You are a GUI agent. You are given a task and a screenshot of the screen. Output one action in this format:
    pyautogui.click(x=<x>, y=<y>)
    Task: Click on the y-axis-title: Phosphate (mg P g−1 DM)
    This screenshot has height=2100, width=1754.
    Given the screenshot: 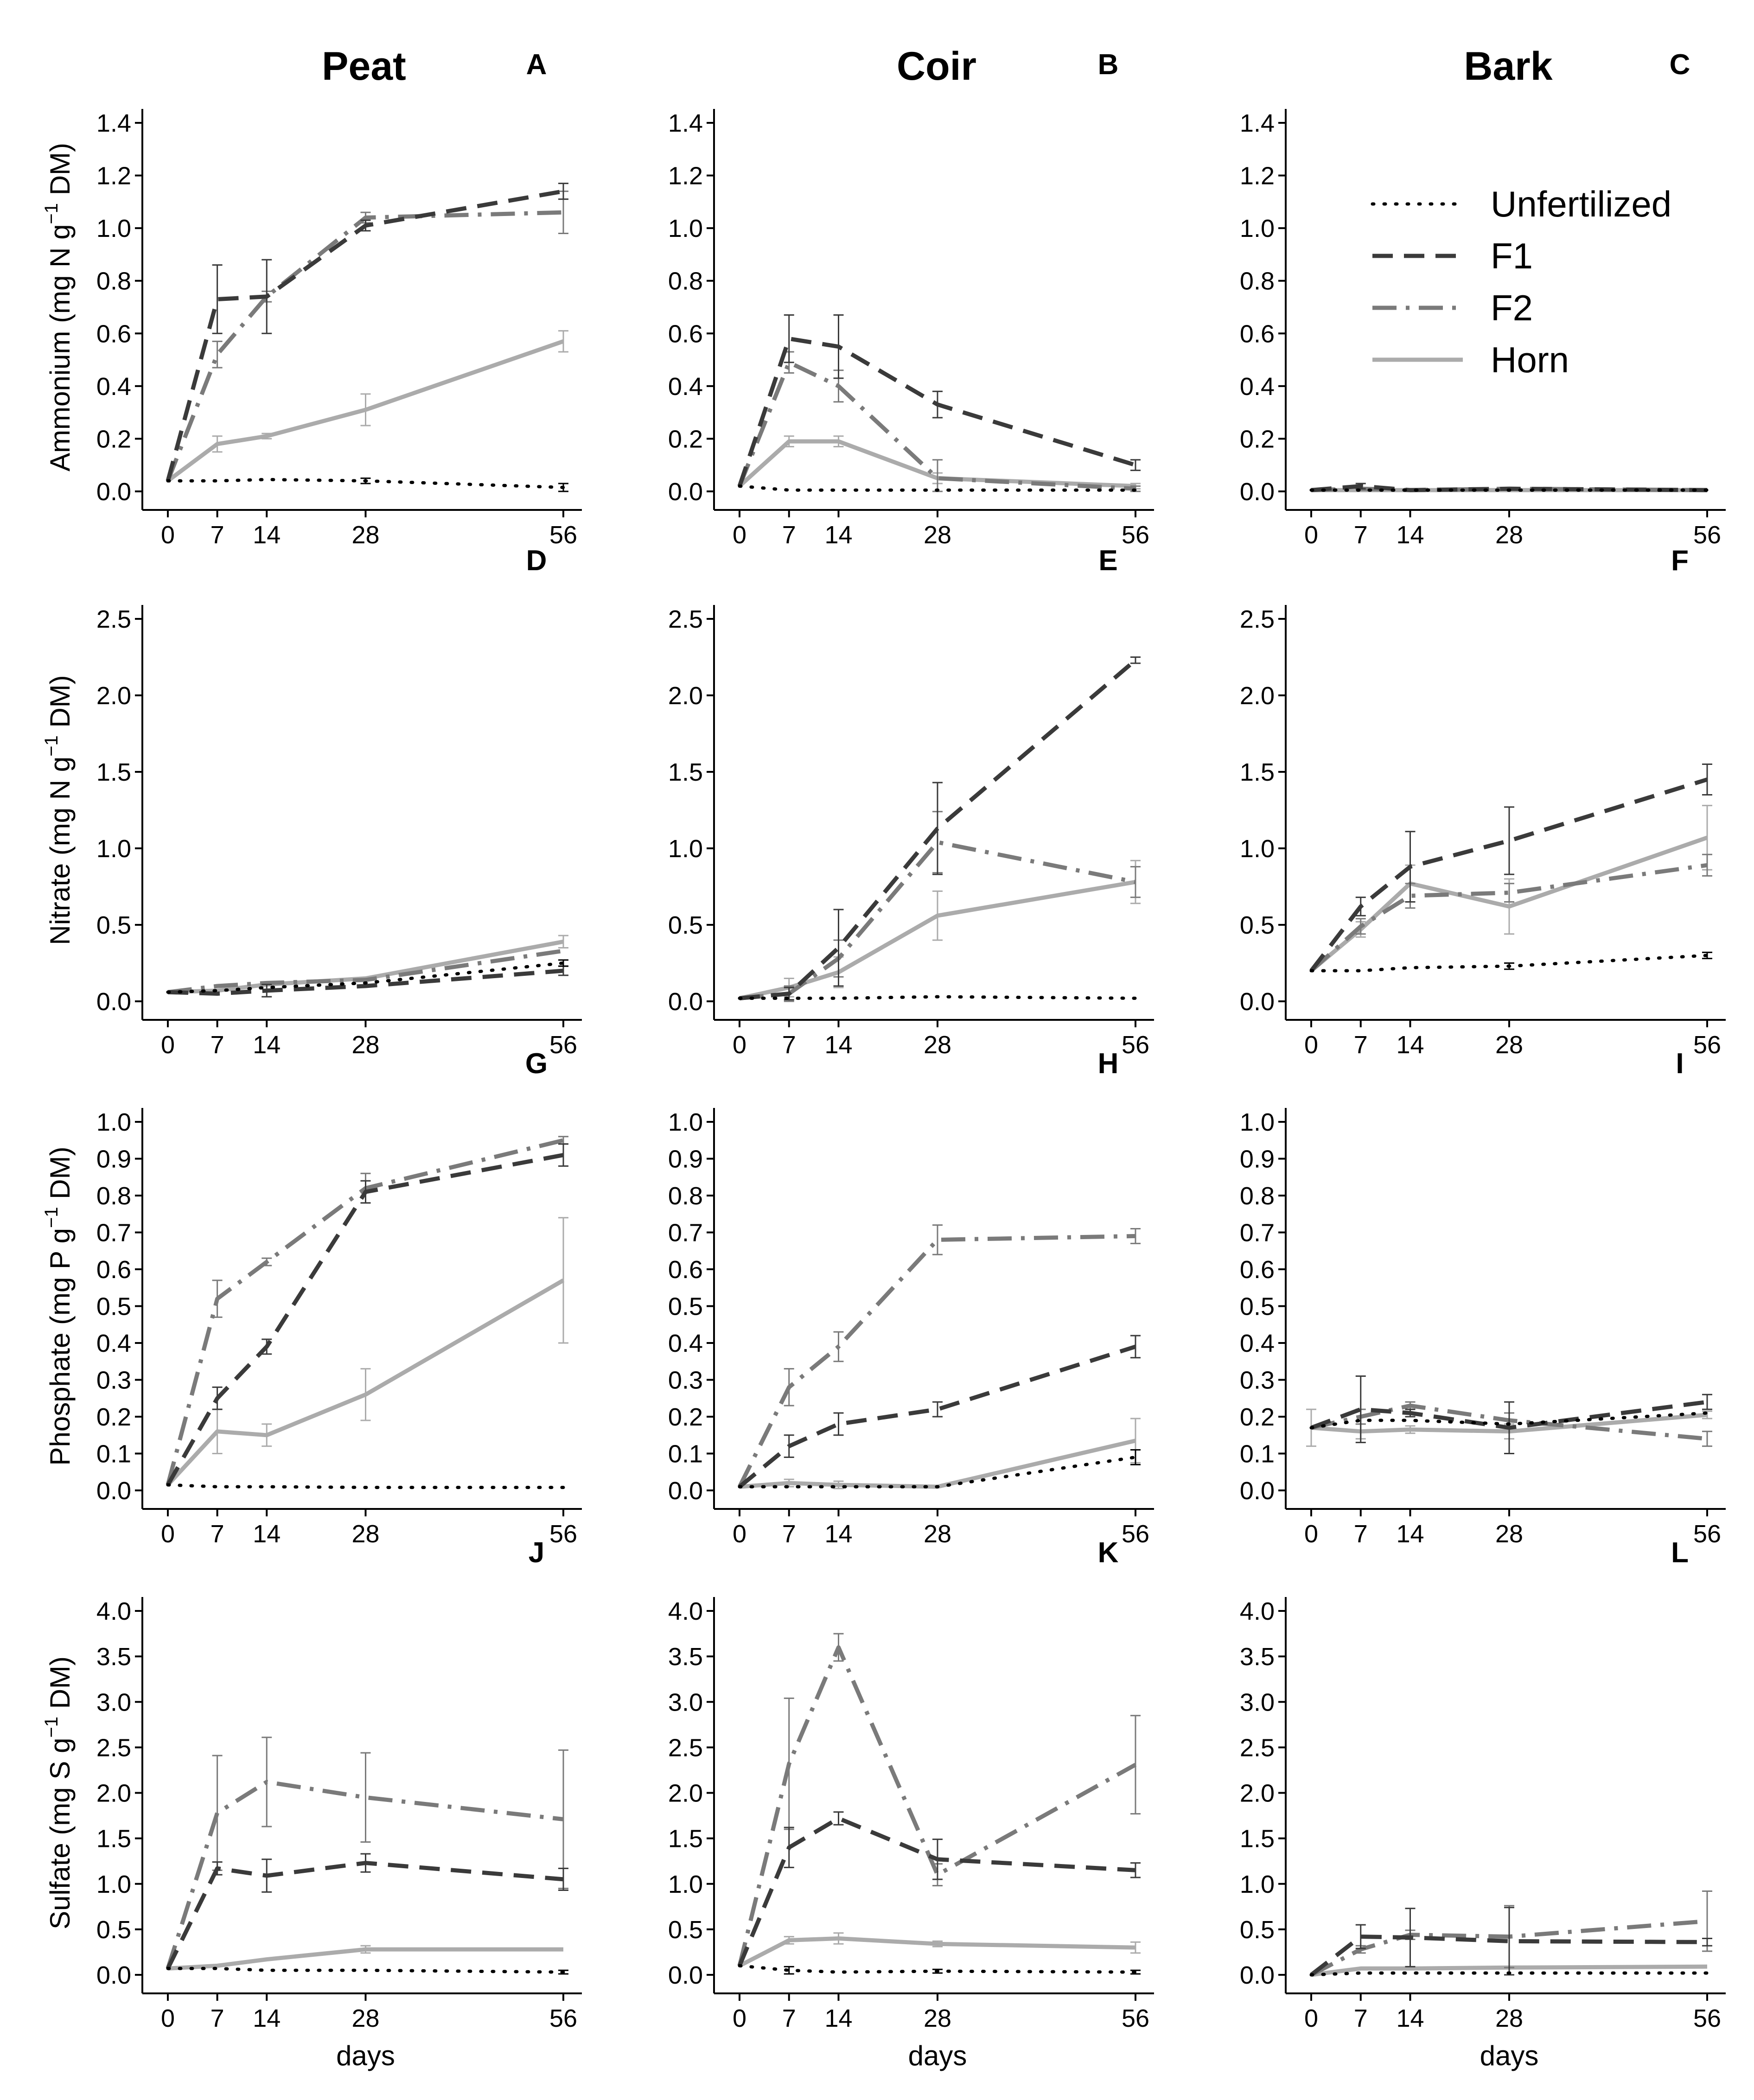 What is the action you would take?
    pyautogui.click(x=58, y=1305)
    